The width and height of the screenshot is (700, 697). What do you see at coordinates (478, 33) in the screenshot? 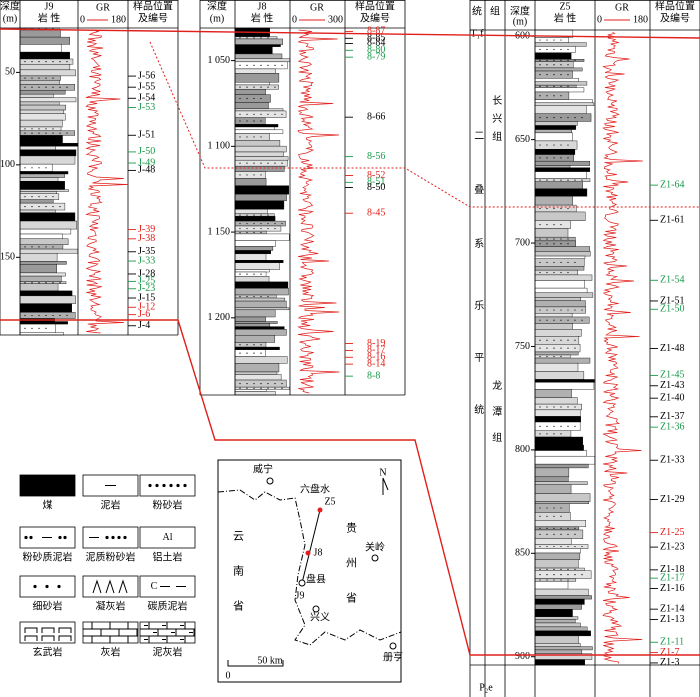
I see `top-unit: T₁f` at bounding box center [478, 33].